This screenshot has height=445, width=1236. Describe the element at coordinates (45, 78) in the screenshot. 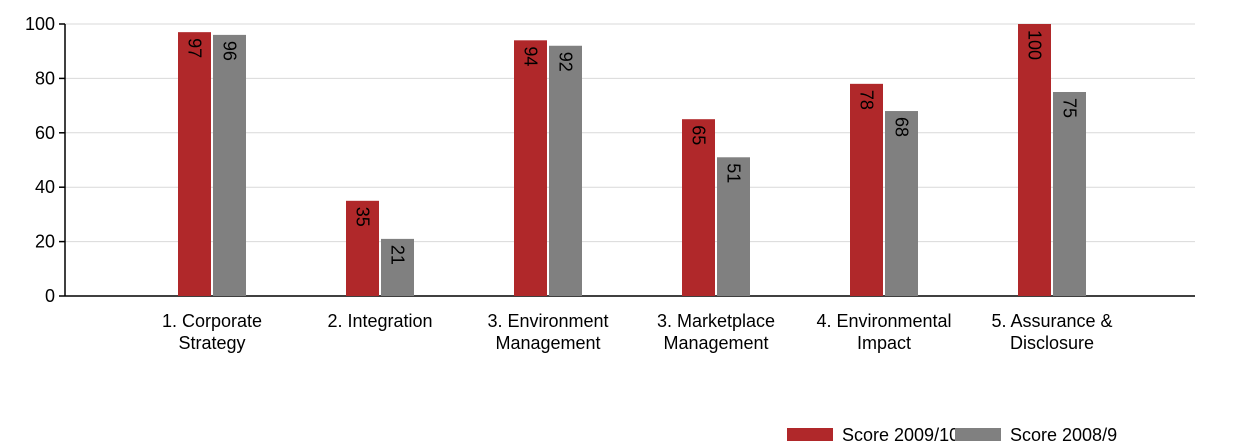

I see `y-tick-label: 80` at that location.